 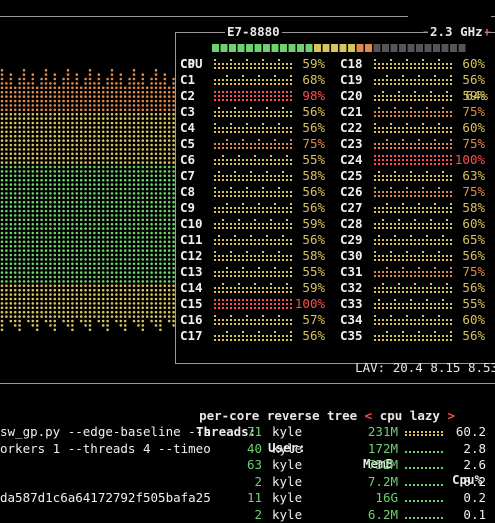 What do you see at coordinates (473, 175) in the screenshot?
I see `core-pct: 63%` at bounding box center [473, 175].